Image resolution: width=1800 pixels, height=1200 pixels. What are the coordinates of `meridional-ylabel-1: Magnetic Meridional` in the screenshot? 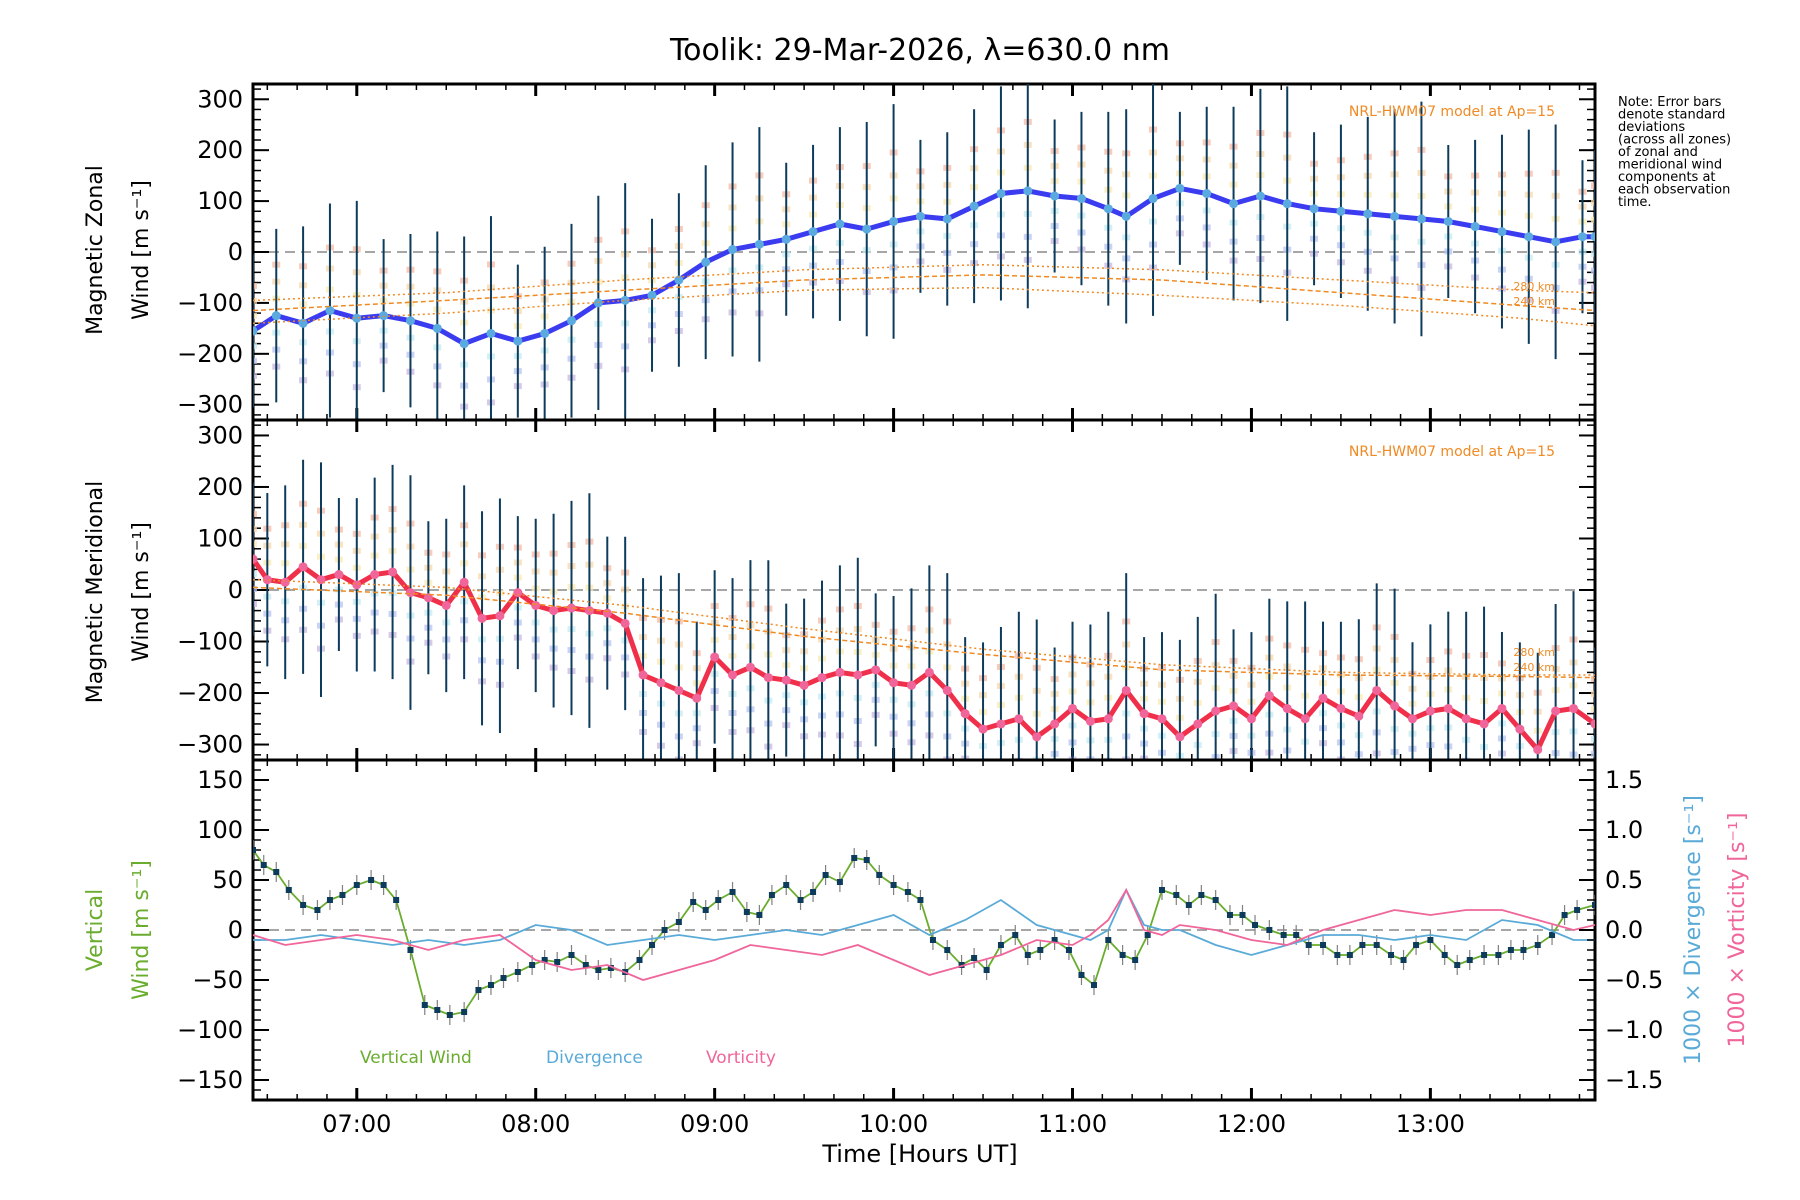 It's located at (95, 592).